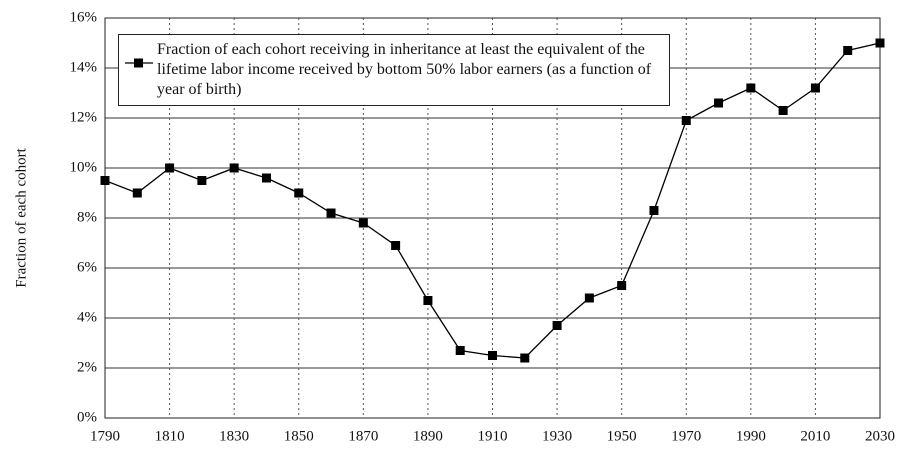 The image size is (903, 453). I want to click on y-tick-label: 4%, so click(87, 317).